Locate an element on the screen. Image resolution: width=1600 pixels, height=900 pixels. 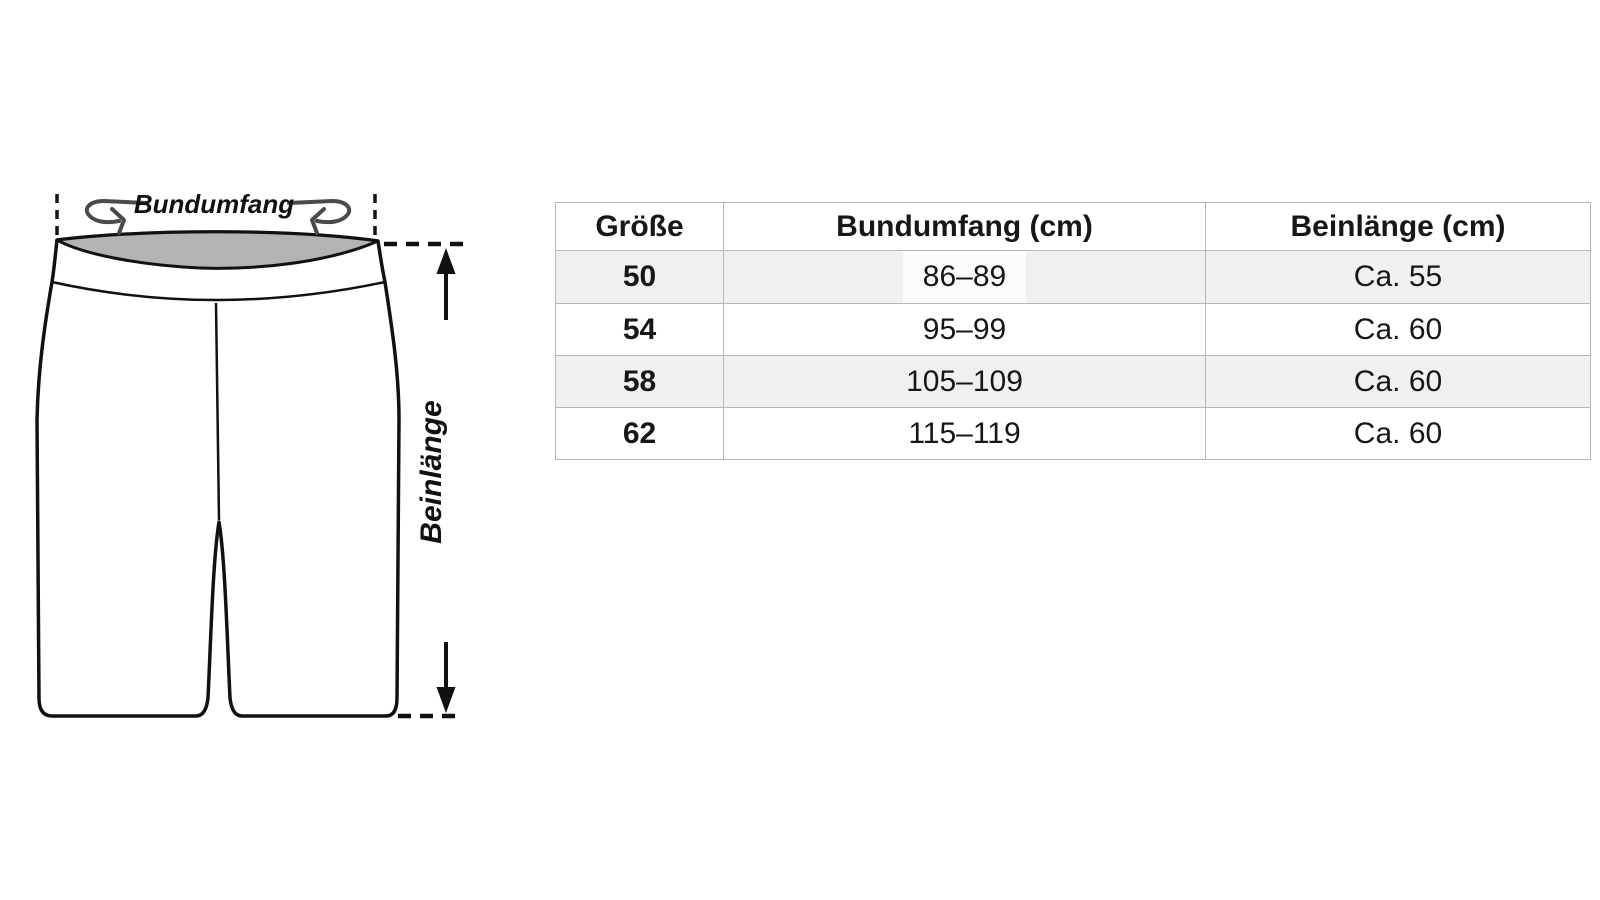
size-value: 54 is located at coordinates (639, 329).